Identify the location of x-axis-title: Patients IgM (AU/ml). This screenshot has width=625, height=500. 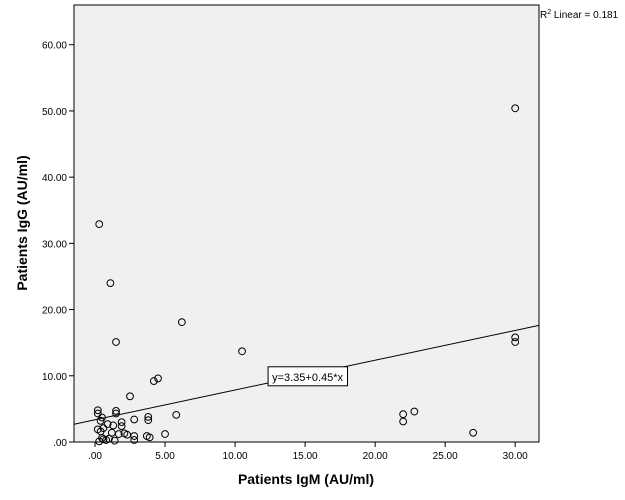
(306, 479).